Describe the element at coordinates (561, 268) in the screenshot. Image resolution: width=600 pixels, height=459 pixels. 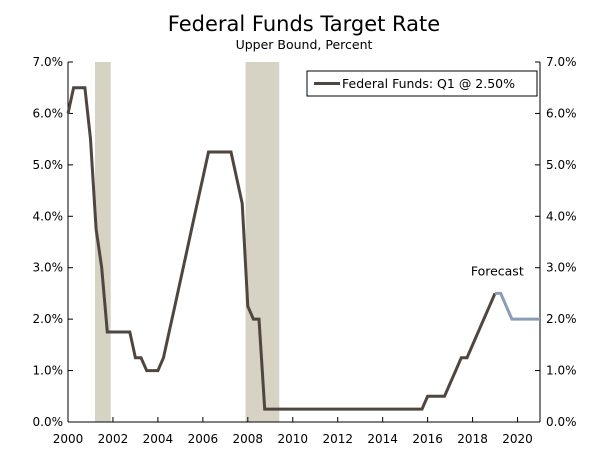
I see `y-tick-label-right: 3.0%` at that location.